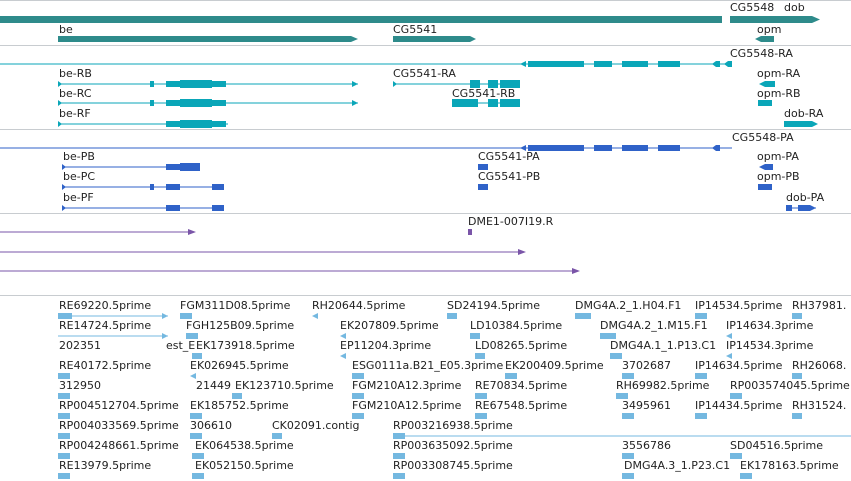 This screenshot has width=851, height=481. I want to click on est-label: 202351, so click(80, 345).